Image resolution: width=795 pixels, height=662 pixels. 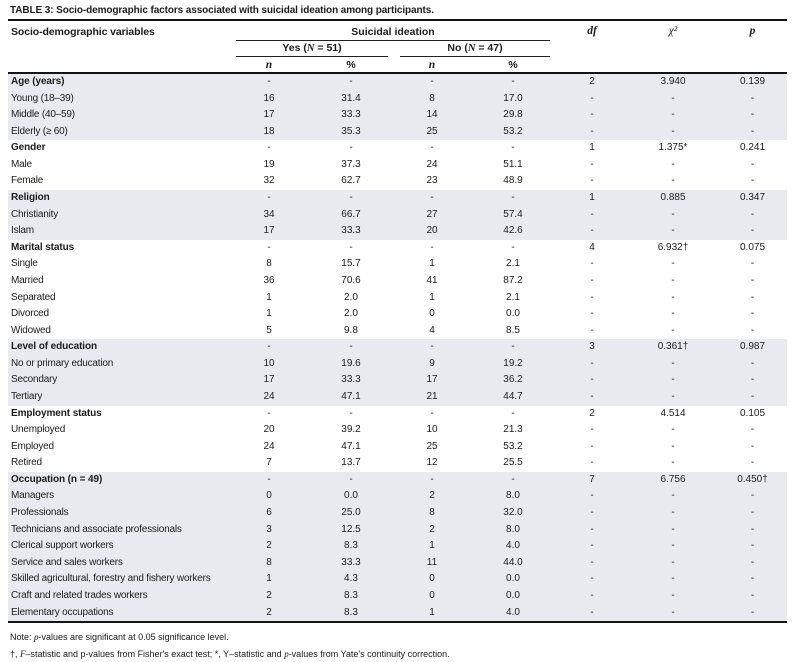 I want to click on row-cell: 36, so click(x=269, y=280).